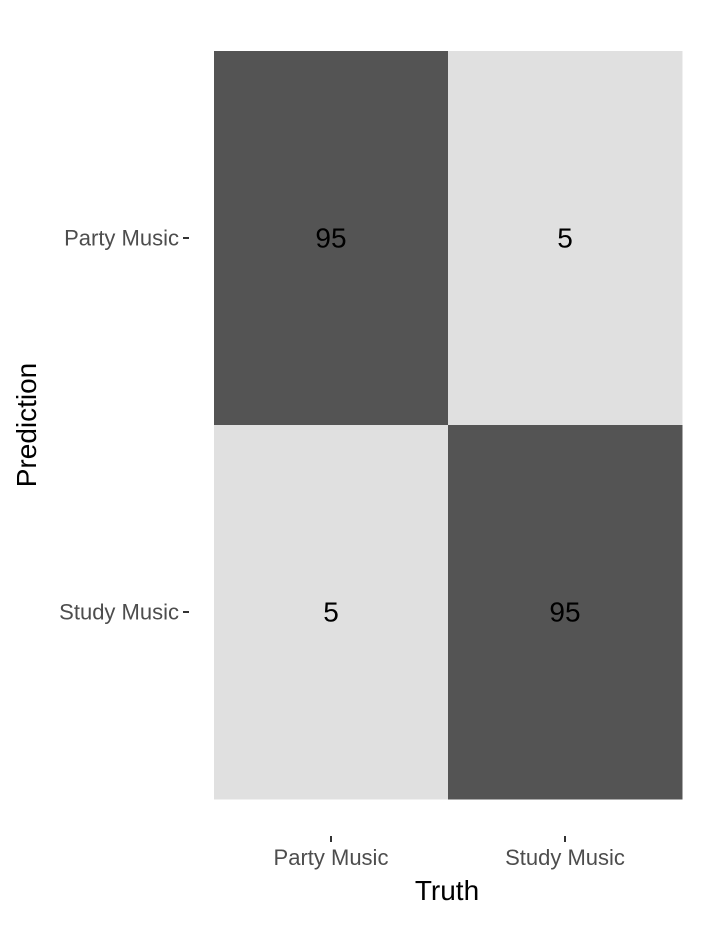  What do you see at coordinates (449, 853) in the screenshot?
I see `x-axis-ticks: Party Music Study Music` at bounding box center [449, 853].